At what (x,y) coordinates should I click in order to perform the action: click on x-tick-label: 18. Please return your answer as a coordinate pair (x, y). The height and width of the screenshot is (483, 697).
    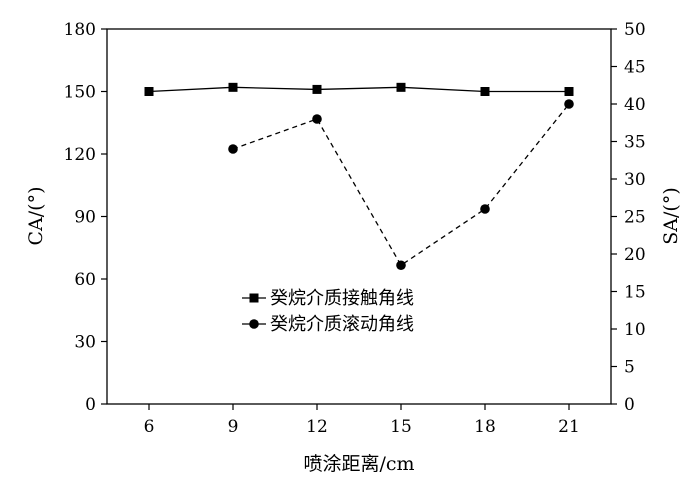
    Looking at the image, I should click on (485, 427).